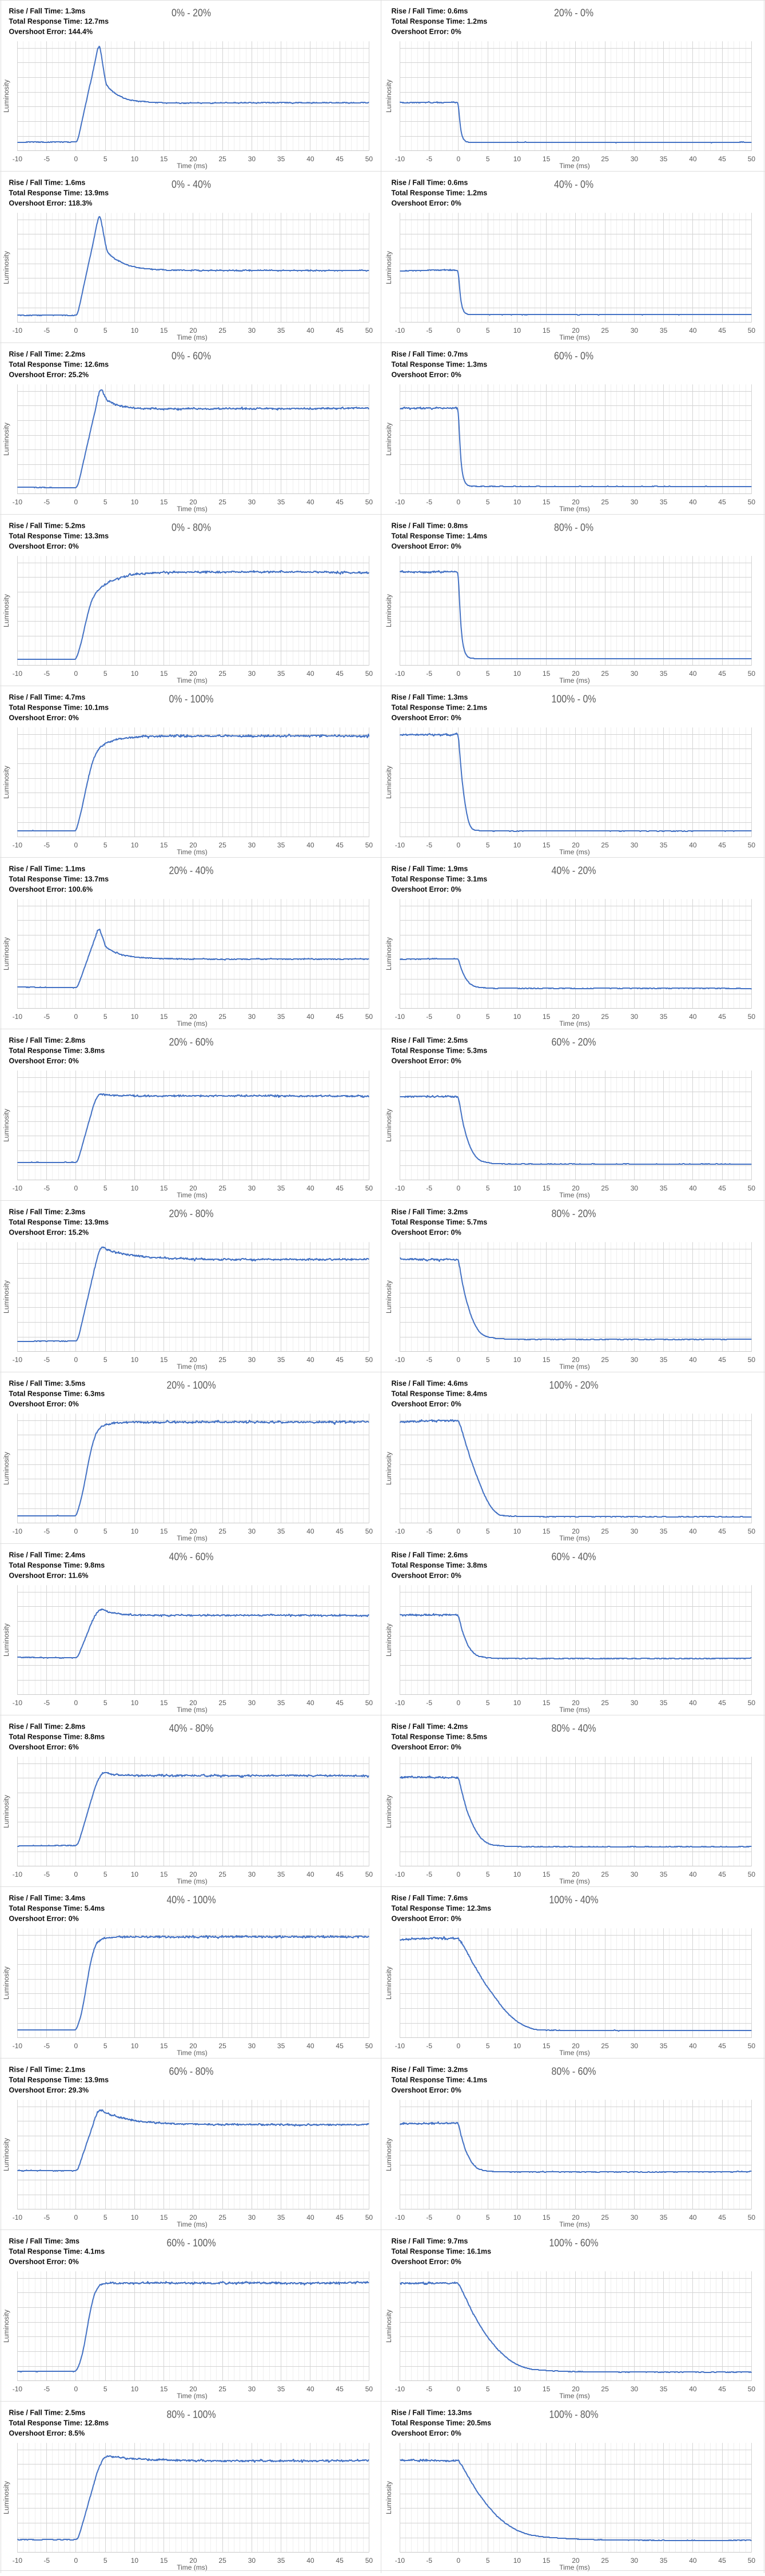  I want to click on svg-text: 20% - 40%, so click(191, 871).